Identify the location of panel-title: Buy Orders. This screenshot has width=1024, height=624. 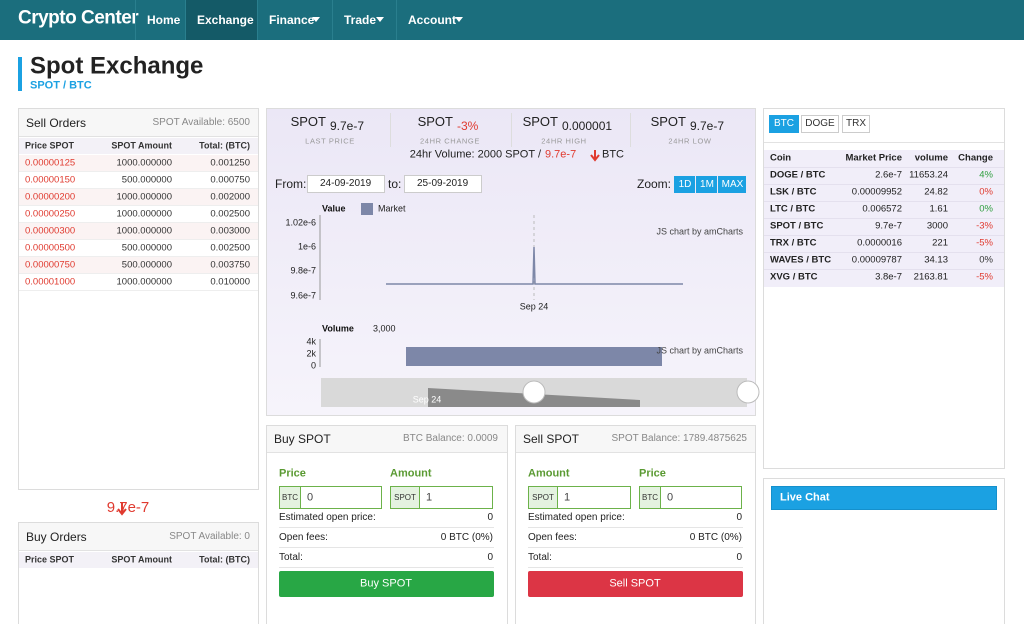
(56, 536).